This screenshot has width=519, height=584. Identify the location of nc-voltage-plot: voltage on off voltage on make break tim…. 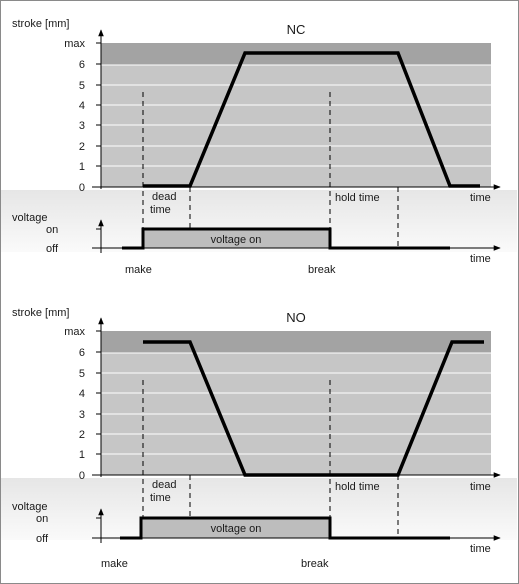
(256, 244).